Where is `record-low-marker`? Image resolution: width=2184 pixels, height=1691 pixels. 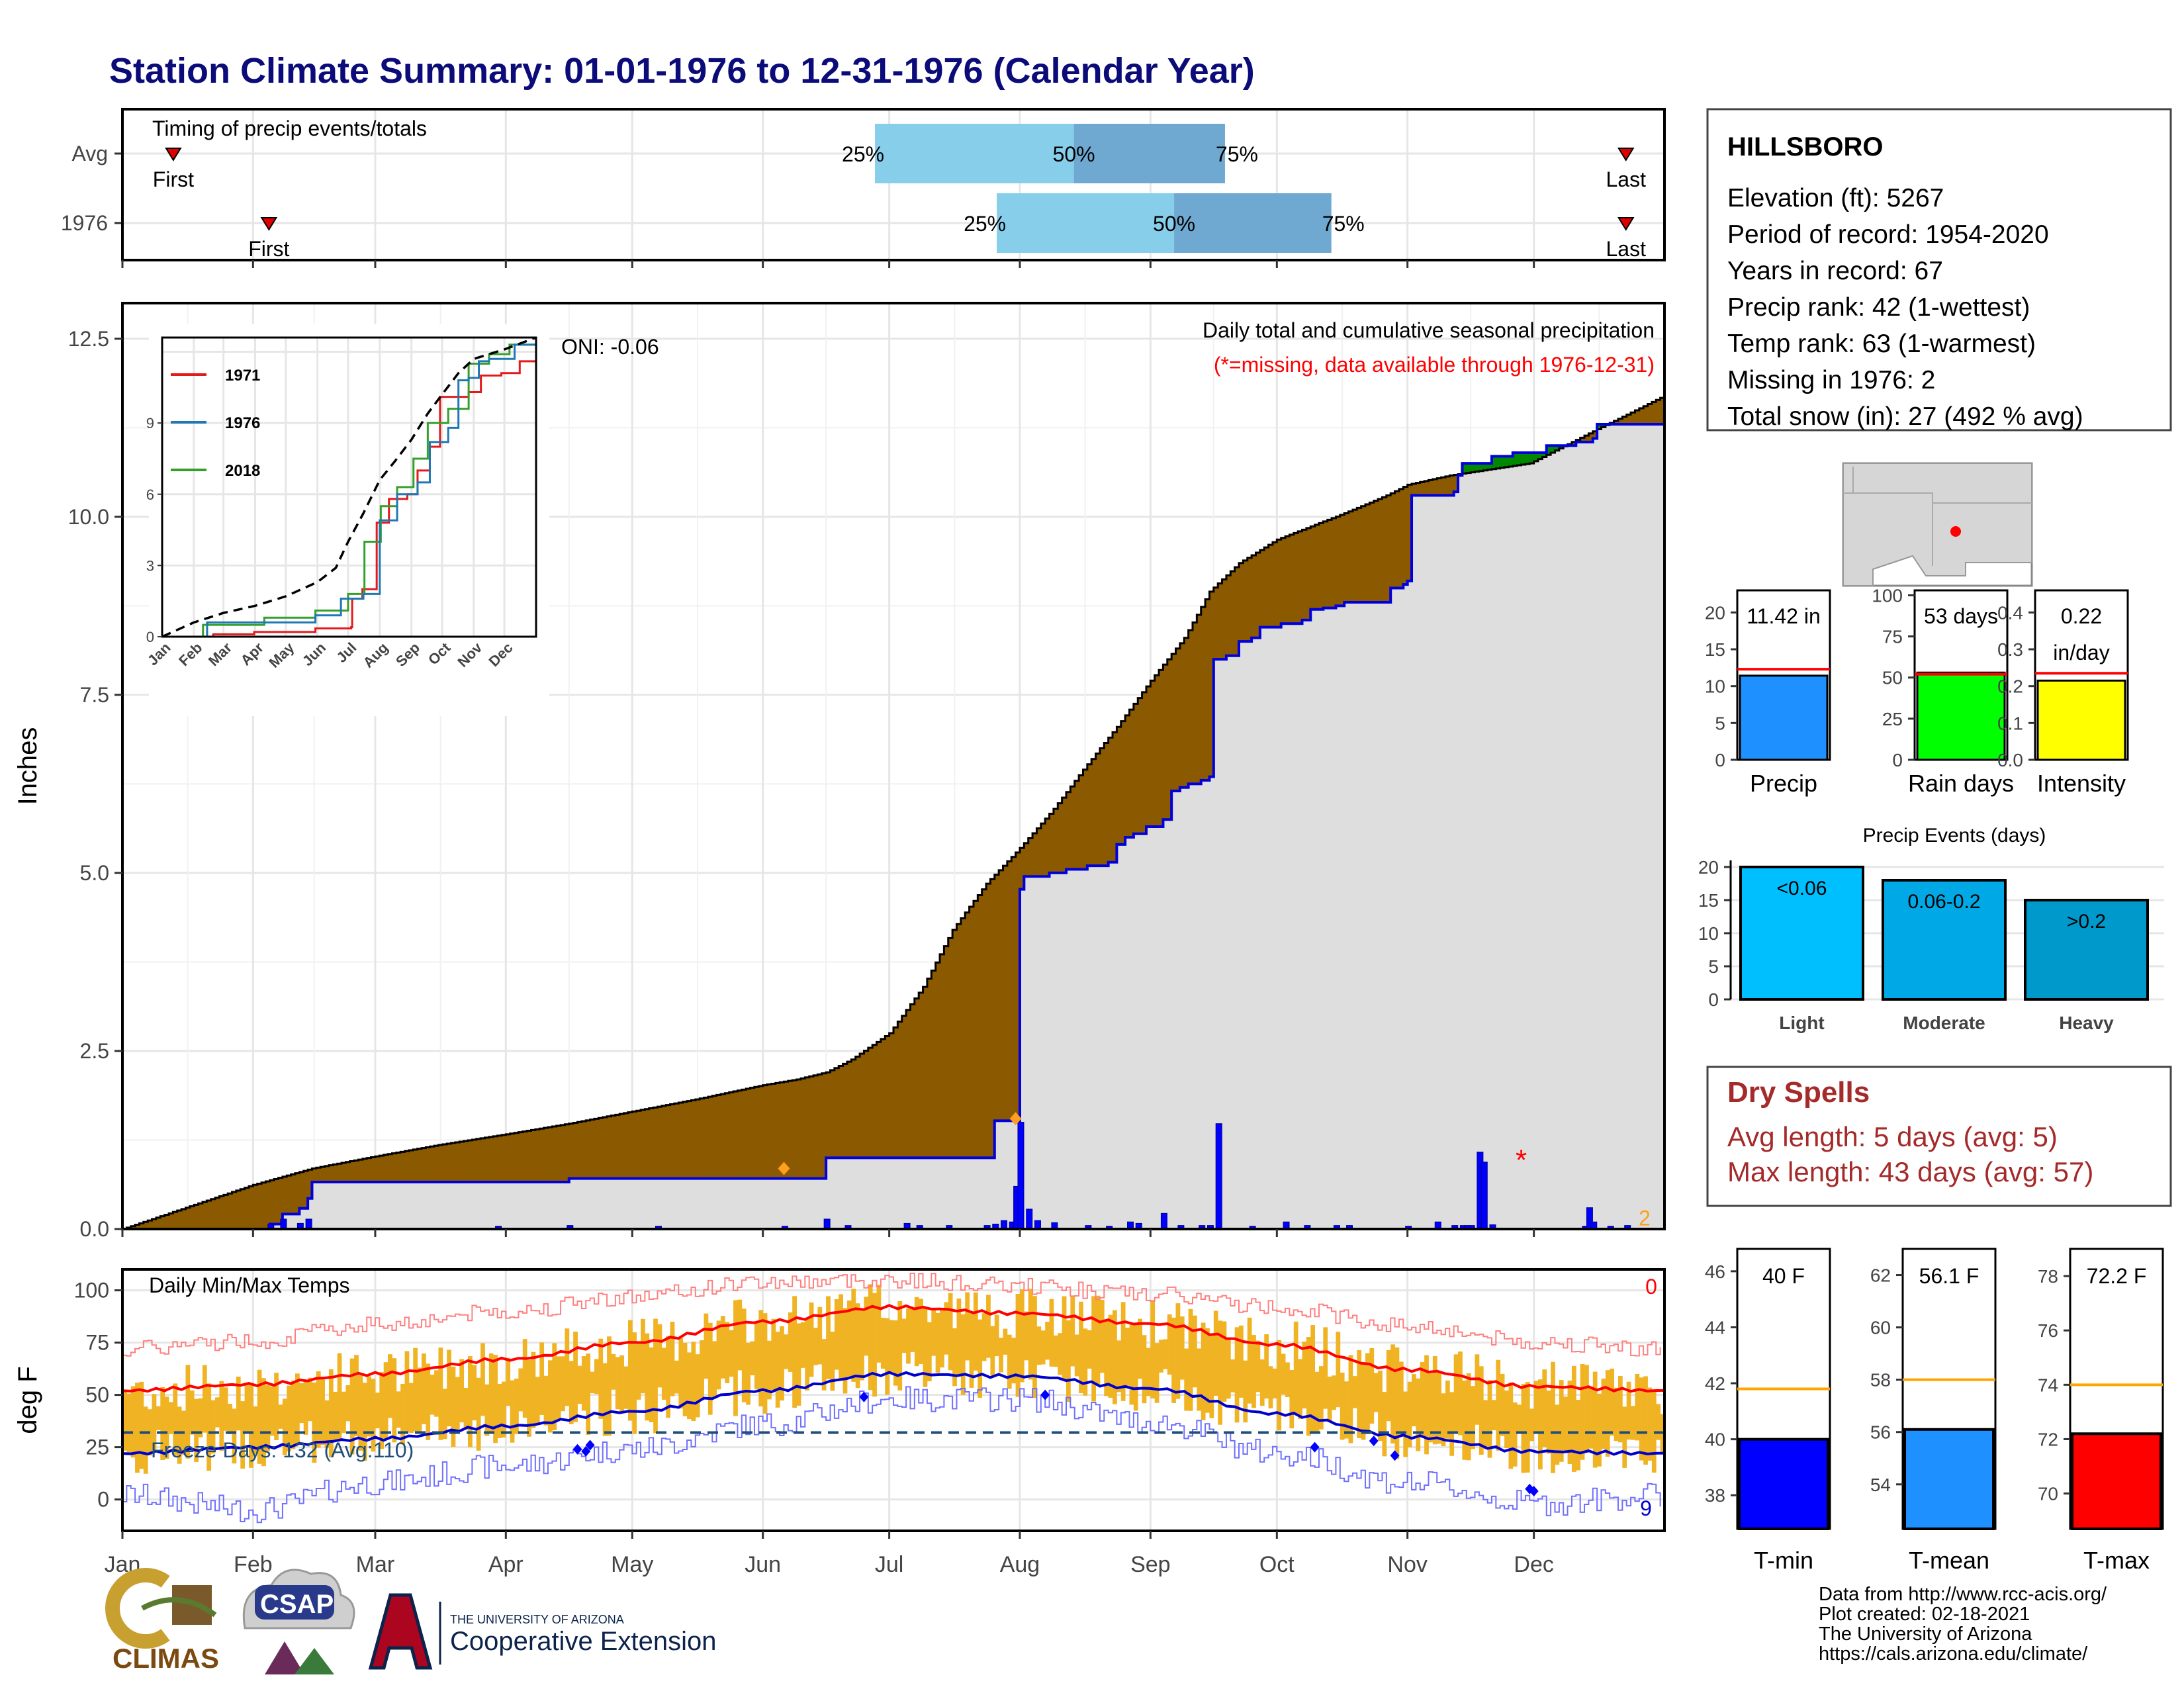 record-low-marker is located at coordinates (1534, 1491).